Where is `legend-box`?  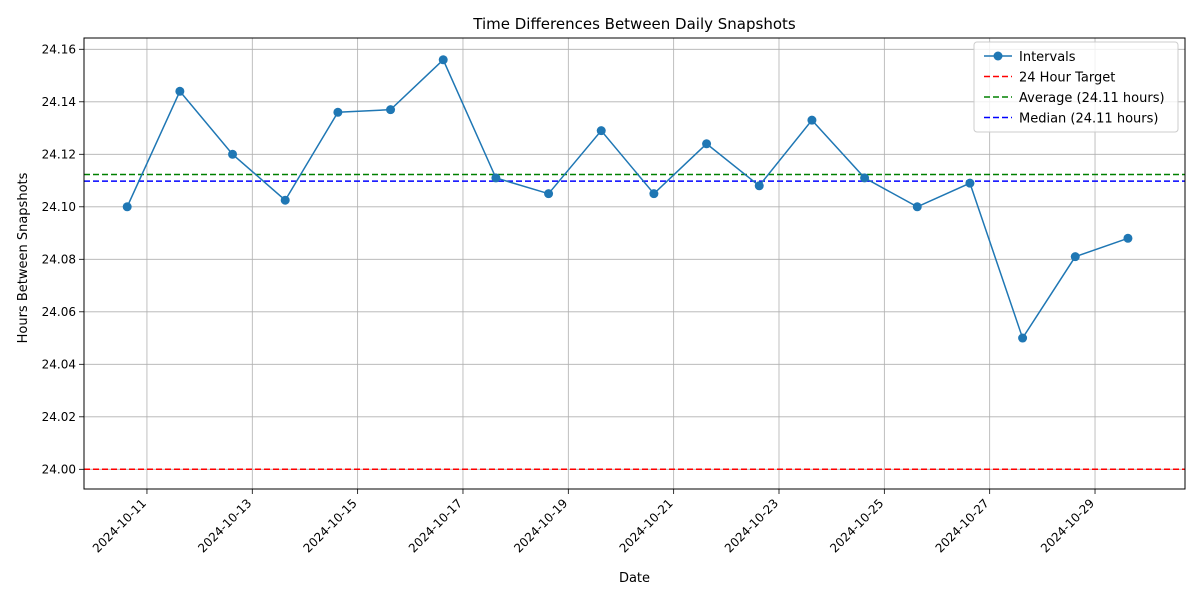 legend-box is located at coordinates (1076, 87).